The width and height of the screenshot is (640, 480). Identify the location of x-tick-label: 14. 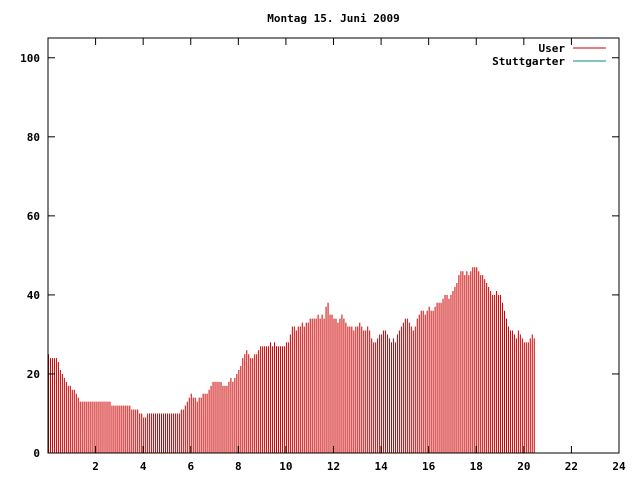
(381, 466).